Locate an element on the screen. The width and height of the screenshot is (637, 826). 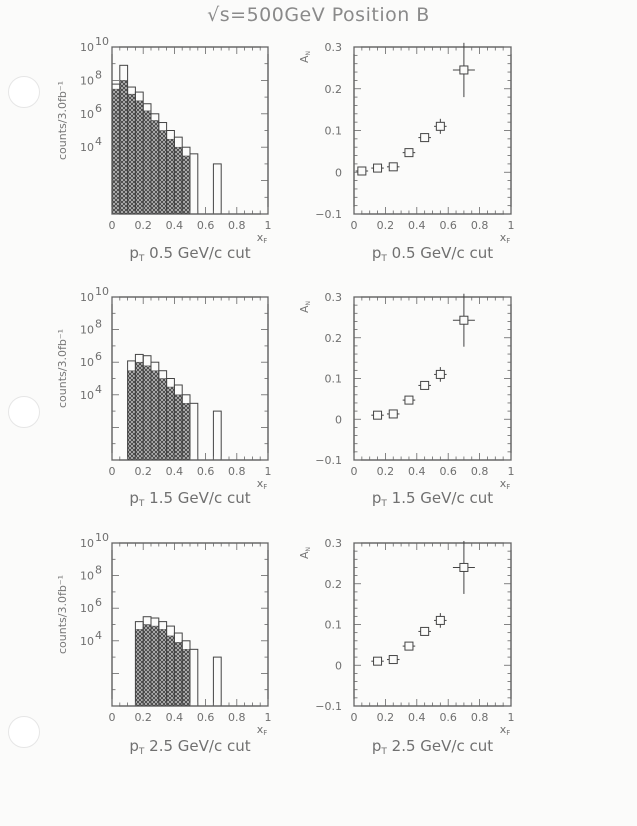
y-axis-label: counts/3.0fb⁻¹ is located at coordinates (62, 120).